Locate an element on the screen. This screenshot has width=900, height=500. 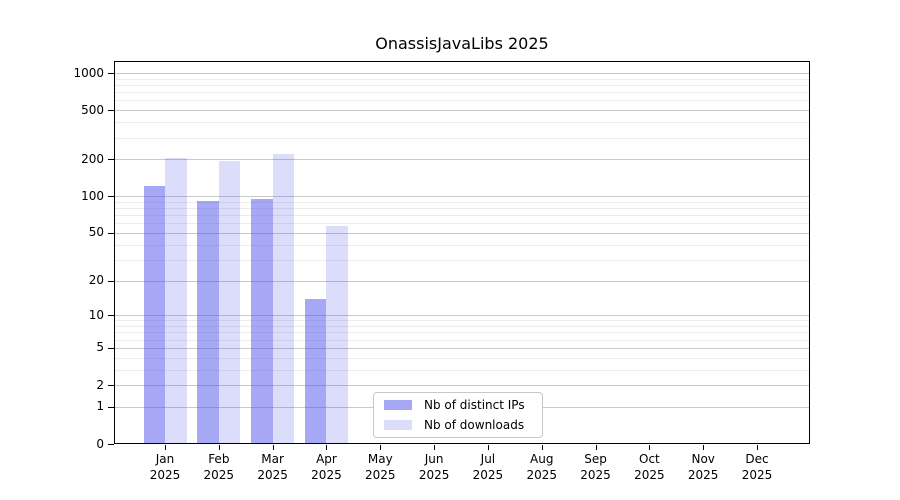
bar-distinct-ips-feb is located at coordinates (208, 322).